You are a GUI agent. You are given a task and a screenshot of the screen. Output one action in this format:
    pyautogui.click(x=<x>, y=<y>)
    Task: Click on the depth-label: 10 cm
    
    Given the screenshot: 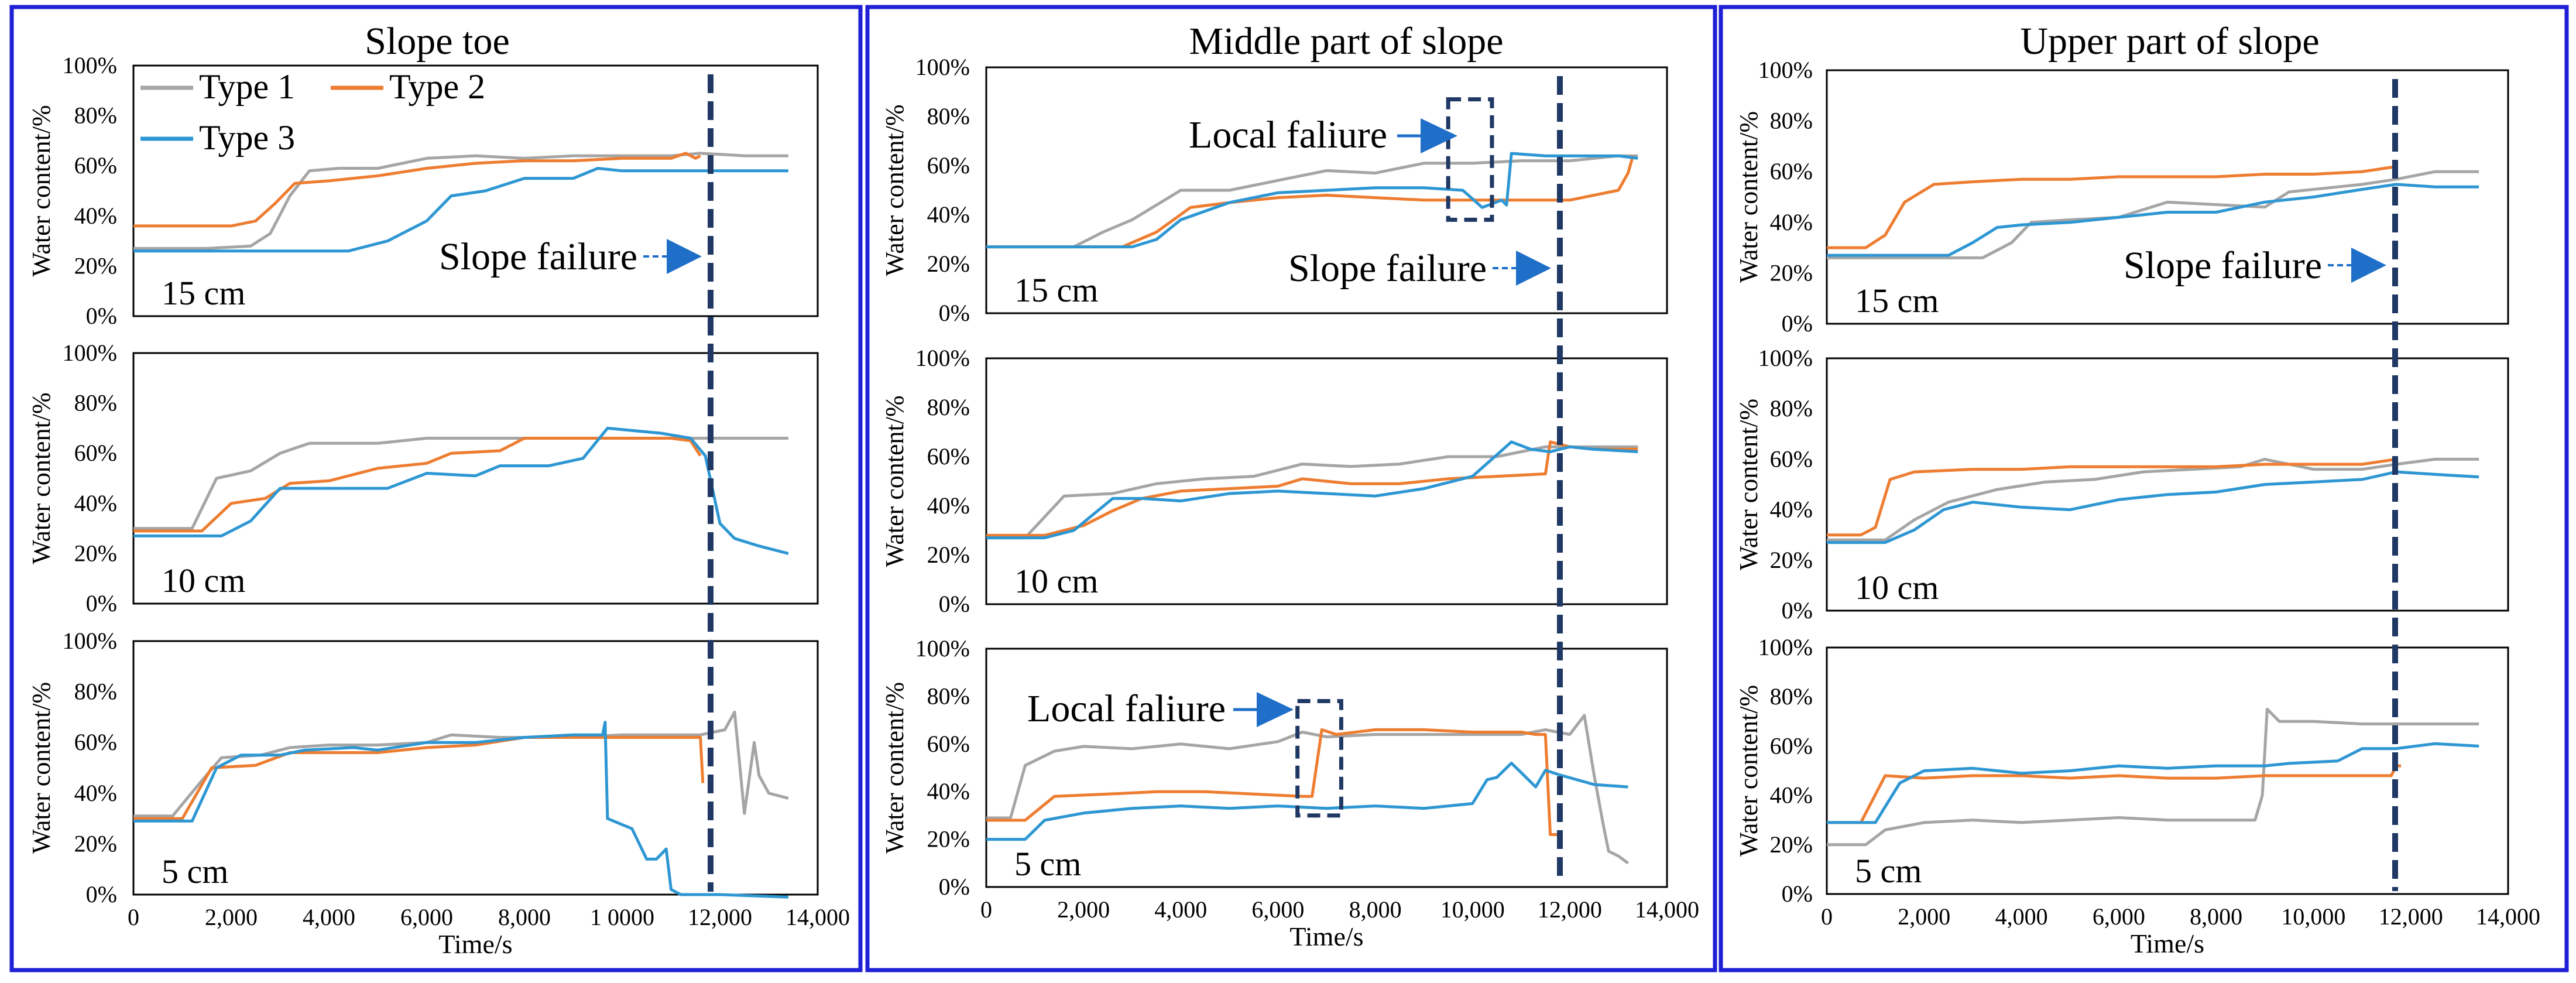 What is the action you would take?
    pyautogui.click(x=1056, y=581)
    